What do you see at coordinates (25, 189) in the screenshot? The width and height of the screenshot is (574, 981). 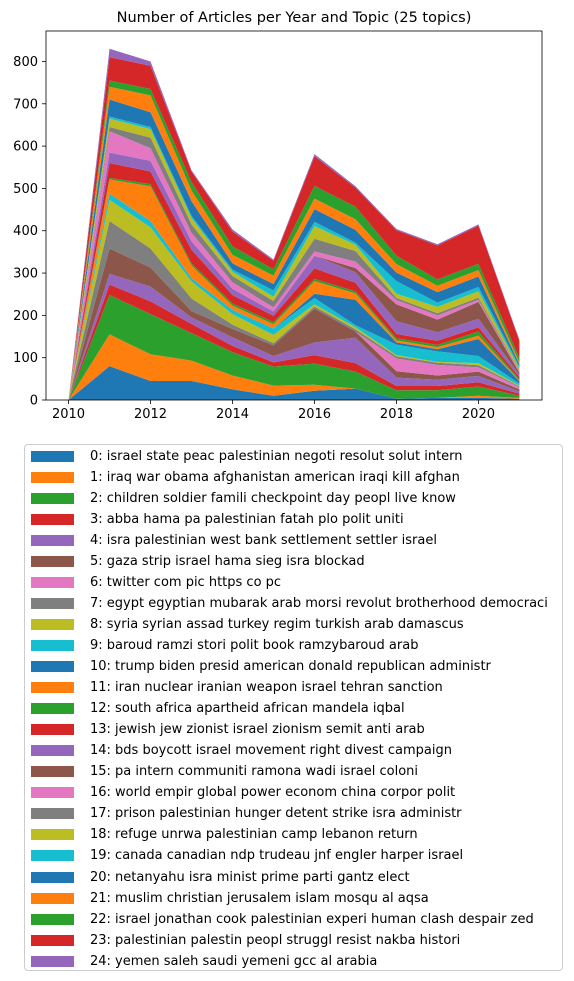 I see `y-tick-label: 500` at bounding box center [25, 189].